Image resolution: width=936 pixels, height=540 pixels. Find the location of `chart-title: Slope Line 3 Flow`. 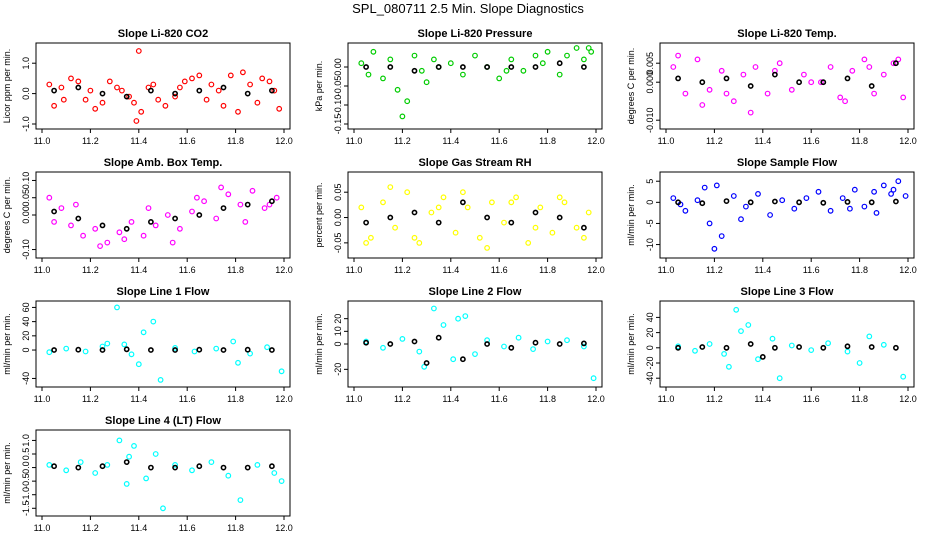

chart-title: Slope Line 3 Flow is located at coordinates (787, 292).